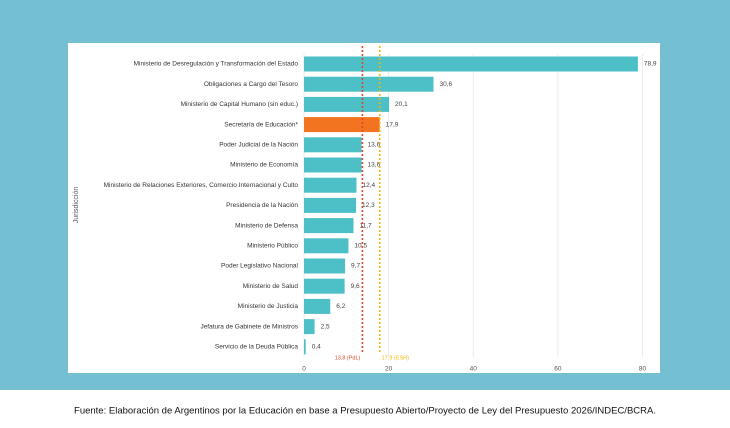 The image size is (730, 428). Describe the element at coordinates (316, 347) in the screenshot. I see `value-label: 0,4` at that location.